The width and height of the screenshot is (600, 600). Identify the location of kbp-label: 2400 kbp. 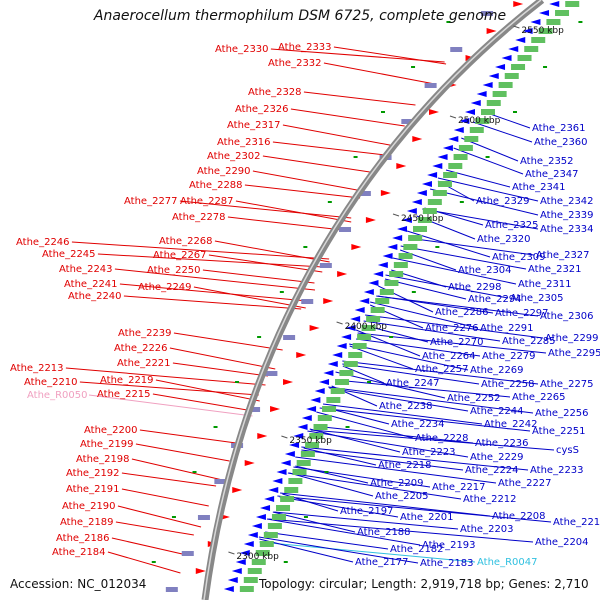
(366, 327).